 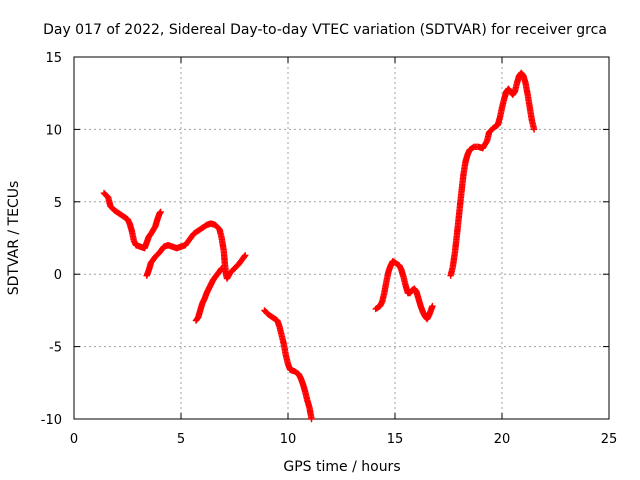 What do you see at coordinates (58, 203) in the screenshot?
I see `y-tick-label: 5` at bounding box center [58, 203].